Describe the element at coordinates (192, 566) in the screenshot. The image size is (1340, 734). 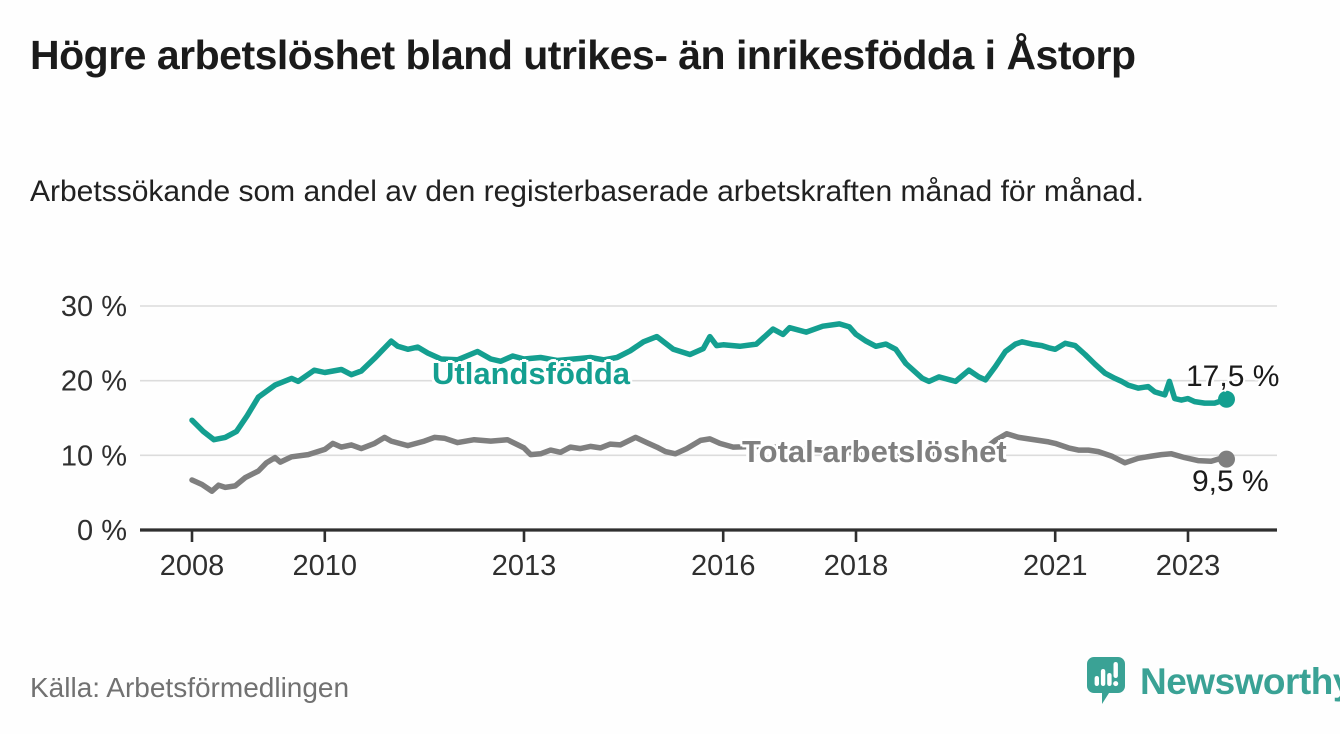
I see `x-tick-label: 2008` at that location.